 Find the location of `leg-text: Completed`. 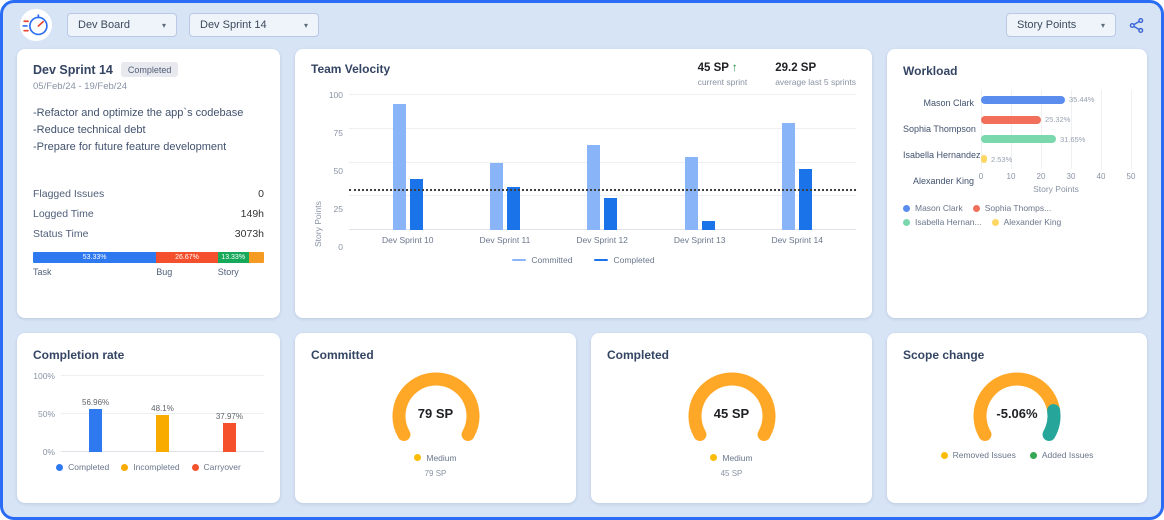

leg-text: Completed is located at coordinates (634, 260).